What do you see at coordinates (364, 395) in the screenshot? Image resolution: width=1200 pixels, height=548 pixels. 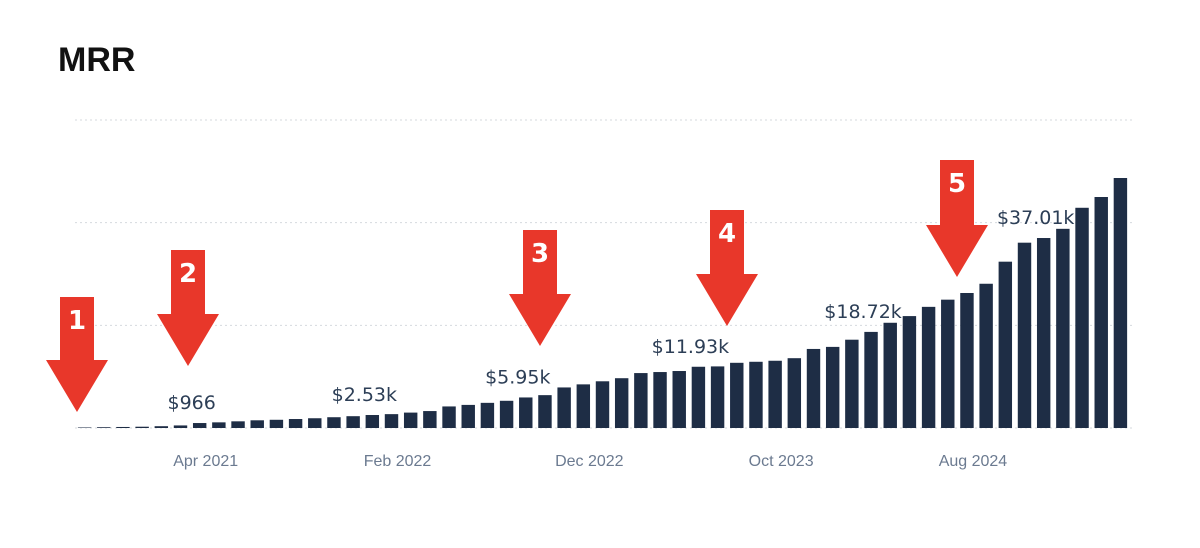 I see `value-label: $2.53k` at bounding box center [364, 395].